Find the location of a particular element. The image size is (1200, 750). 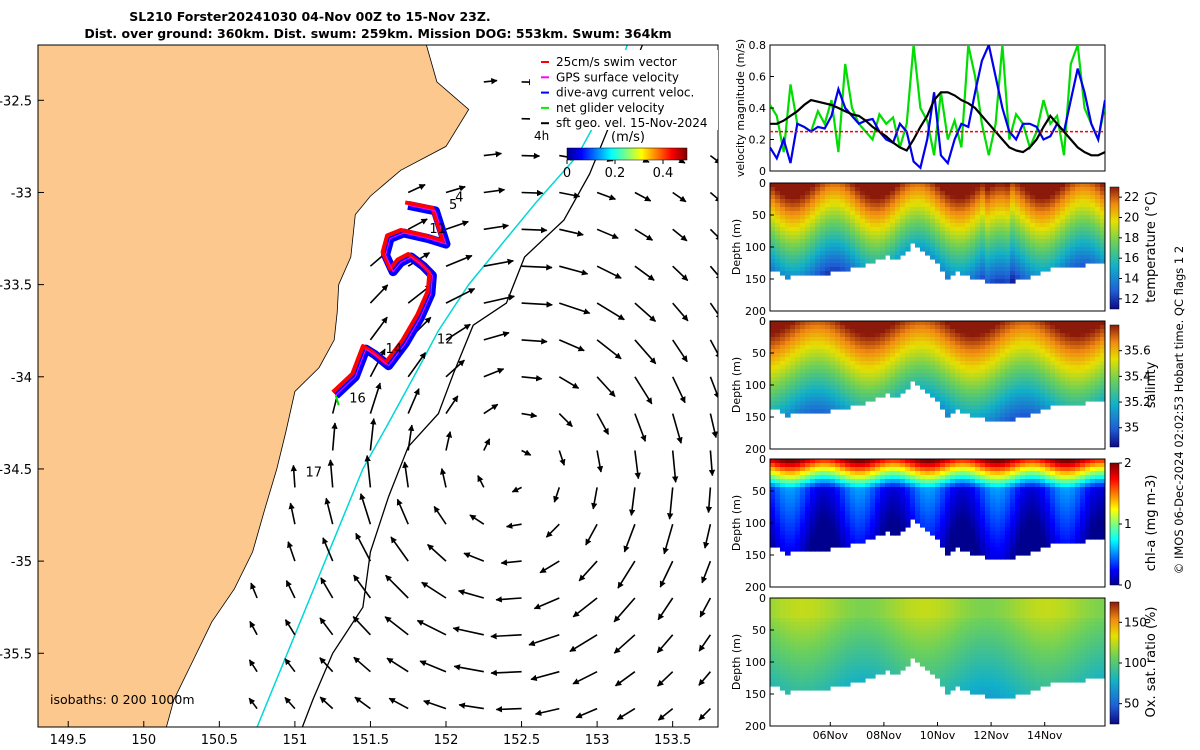

track-gps-surface is located at coordinates (391, 300).